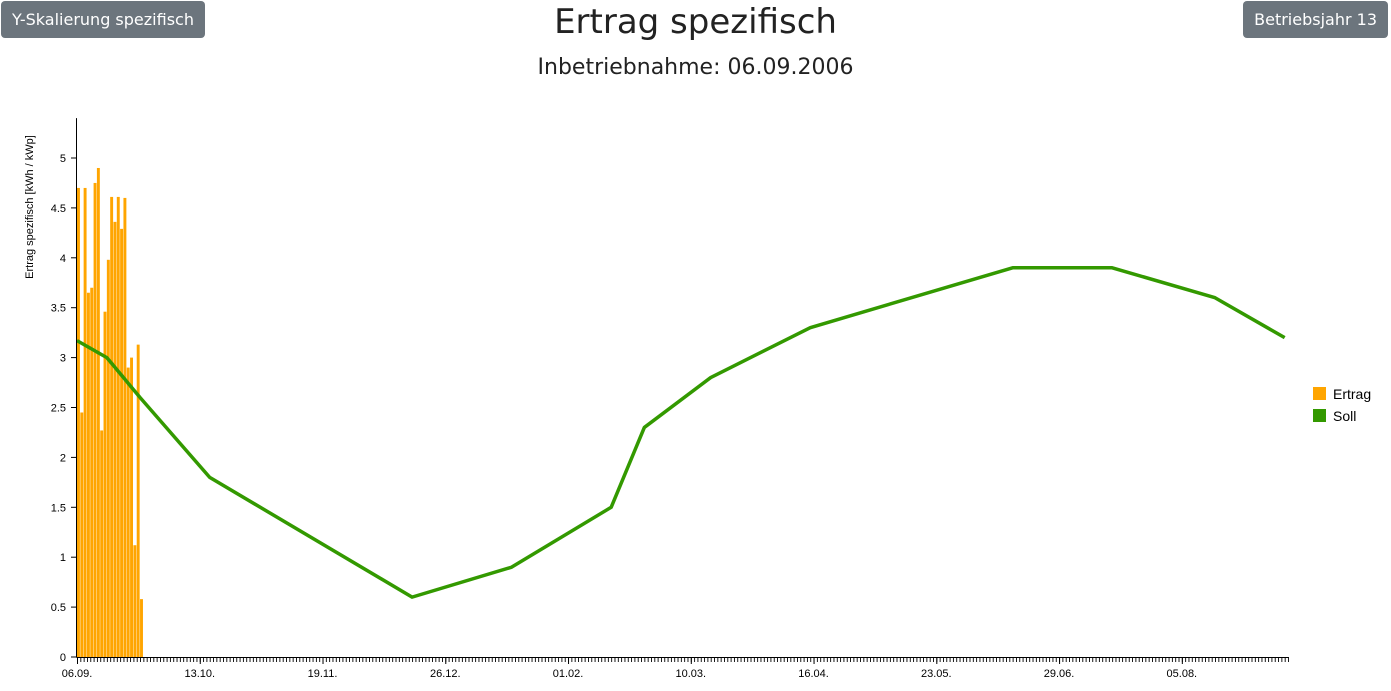 This screenshot has height=691, width=1391. What do you see at coordinates (77, 674) in the screenshot?
I see `x-tick-label: 06.09.` at bounding box center [77, 674].